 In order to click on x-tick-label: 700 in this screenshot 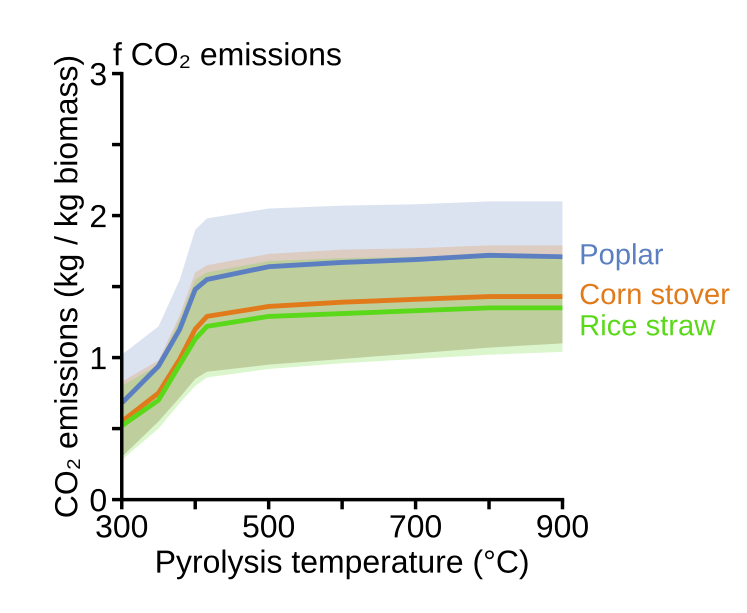, I will do `click(415, 526)`.